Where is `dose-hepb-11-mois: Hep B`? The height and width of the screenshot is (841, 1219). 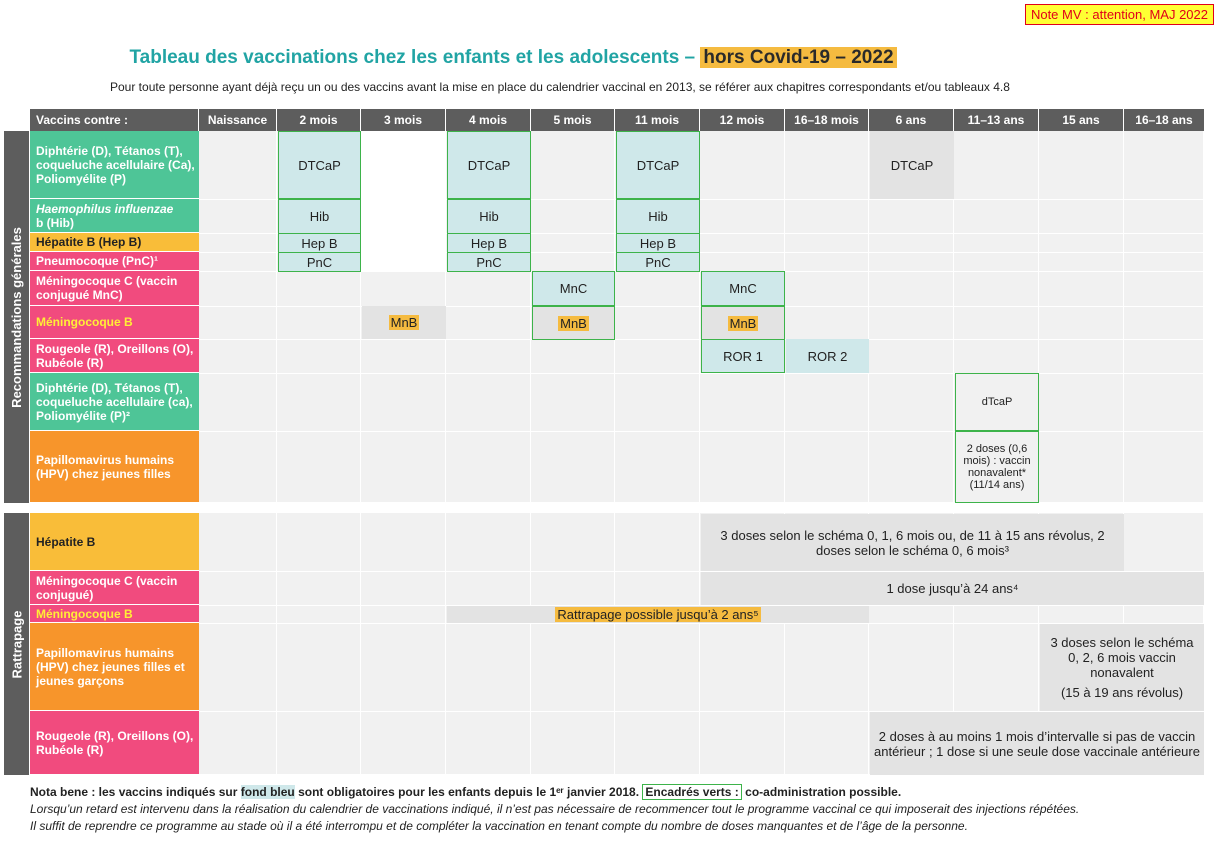
dose-hepb-11-mois: Hep B is located at coordinates (658, 243).